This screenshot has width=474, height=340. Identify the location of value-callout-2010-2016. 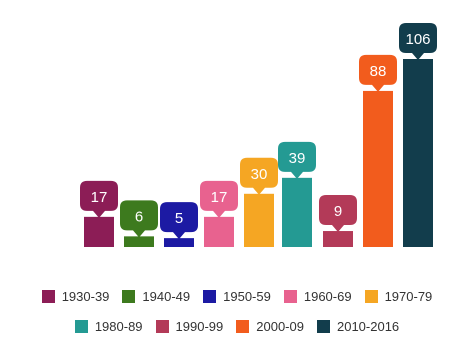
(418, 41).